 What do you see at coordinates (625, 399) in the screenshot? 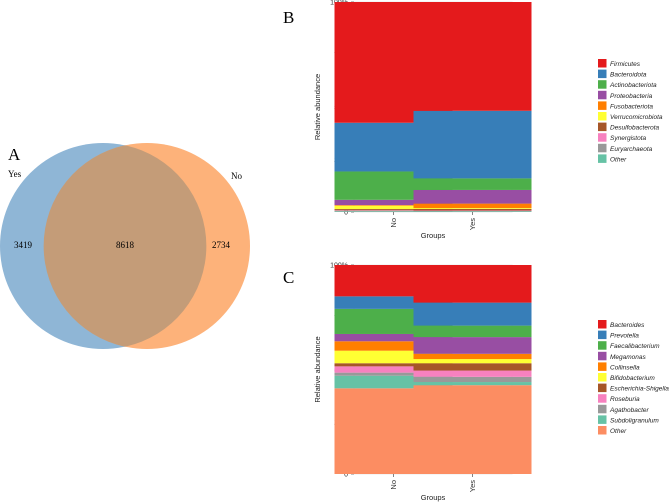
I see `legend-item: Roseburia` at bounding box center [625, 399].